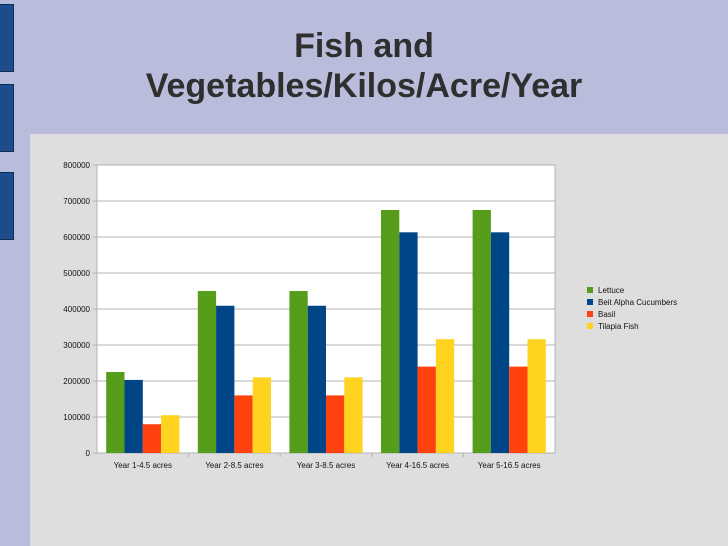  I want to click on legend-label: Beit Alpha Cucumbers, so click(638, 302).